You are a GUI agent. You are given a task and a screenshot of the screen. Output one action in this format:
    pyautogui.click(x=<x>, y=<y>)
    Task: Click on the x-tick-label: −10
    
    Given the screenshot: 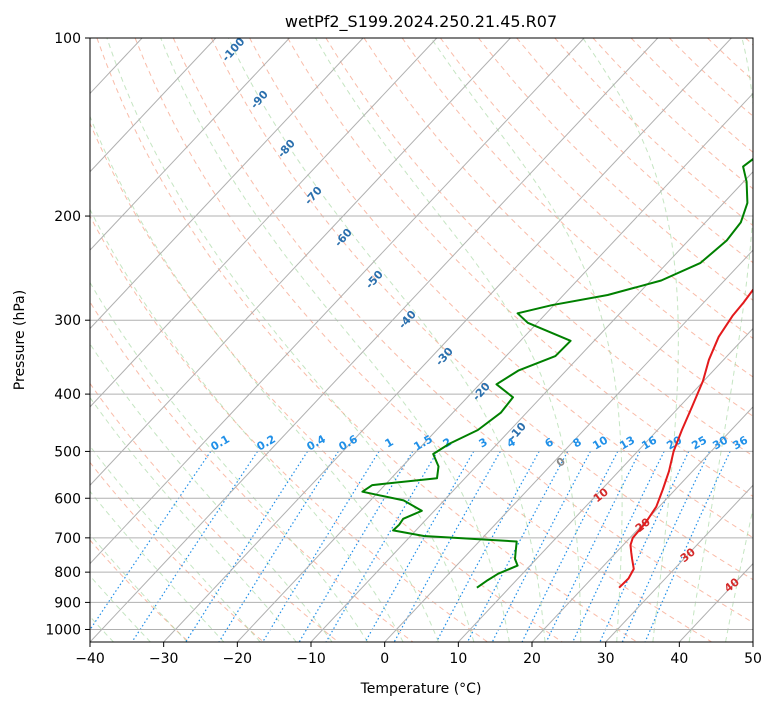 What is the action you would take?
    pyautogui.click(x=311, y=659)
    